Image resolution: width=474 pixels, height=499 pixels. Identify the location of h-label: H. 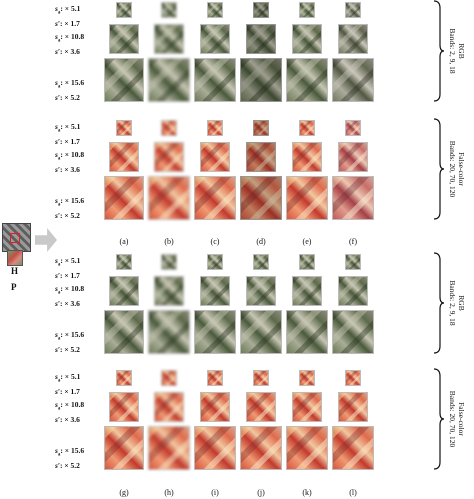
(15, 271).